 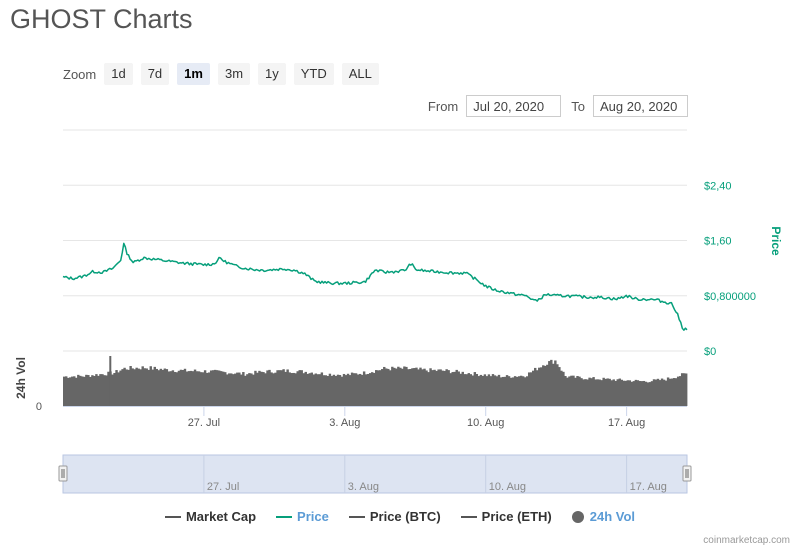 What do you see at coordinates (405, 516) in the screenshot?
I see `legend-label-price-btc: Price (BTC)` at bounding box center [405, 516].